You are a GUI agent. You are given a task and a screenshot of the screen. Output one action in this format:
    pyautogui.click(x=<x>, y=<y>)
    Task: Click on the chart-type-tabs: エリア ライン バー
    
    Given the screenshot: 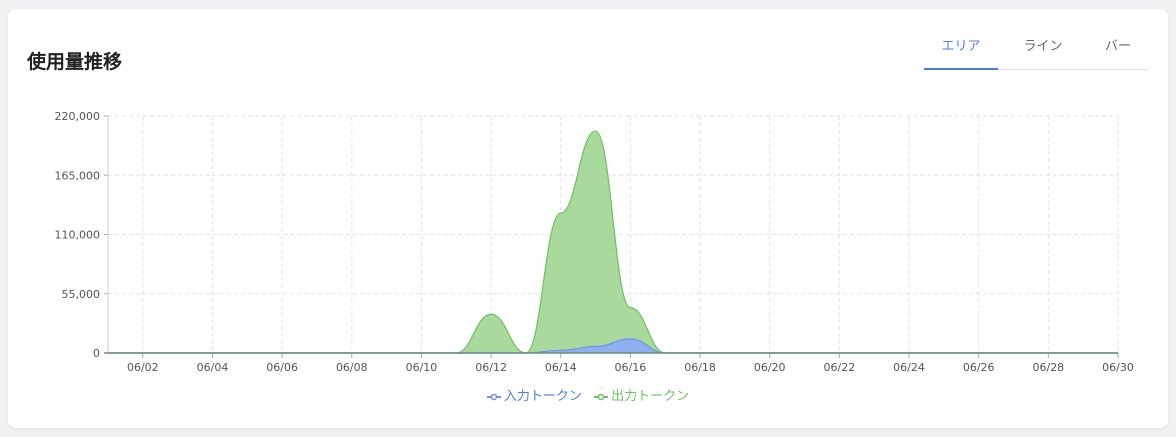 What is the action you would take?
    pyautogui.click(x=1036, y=51)
    